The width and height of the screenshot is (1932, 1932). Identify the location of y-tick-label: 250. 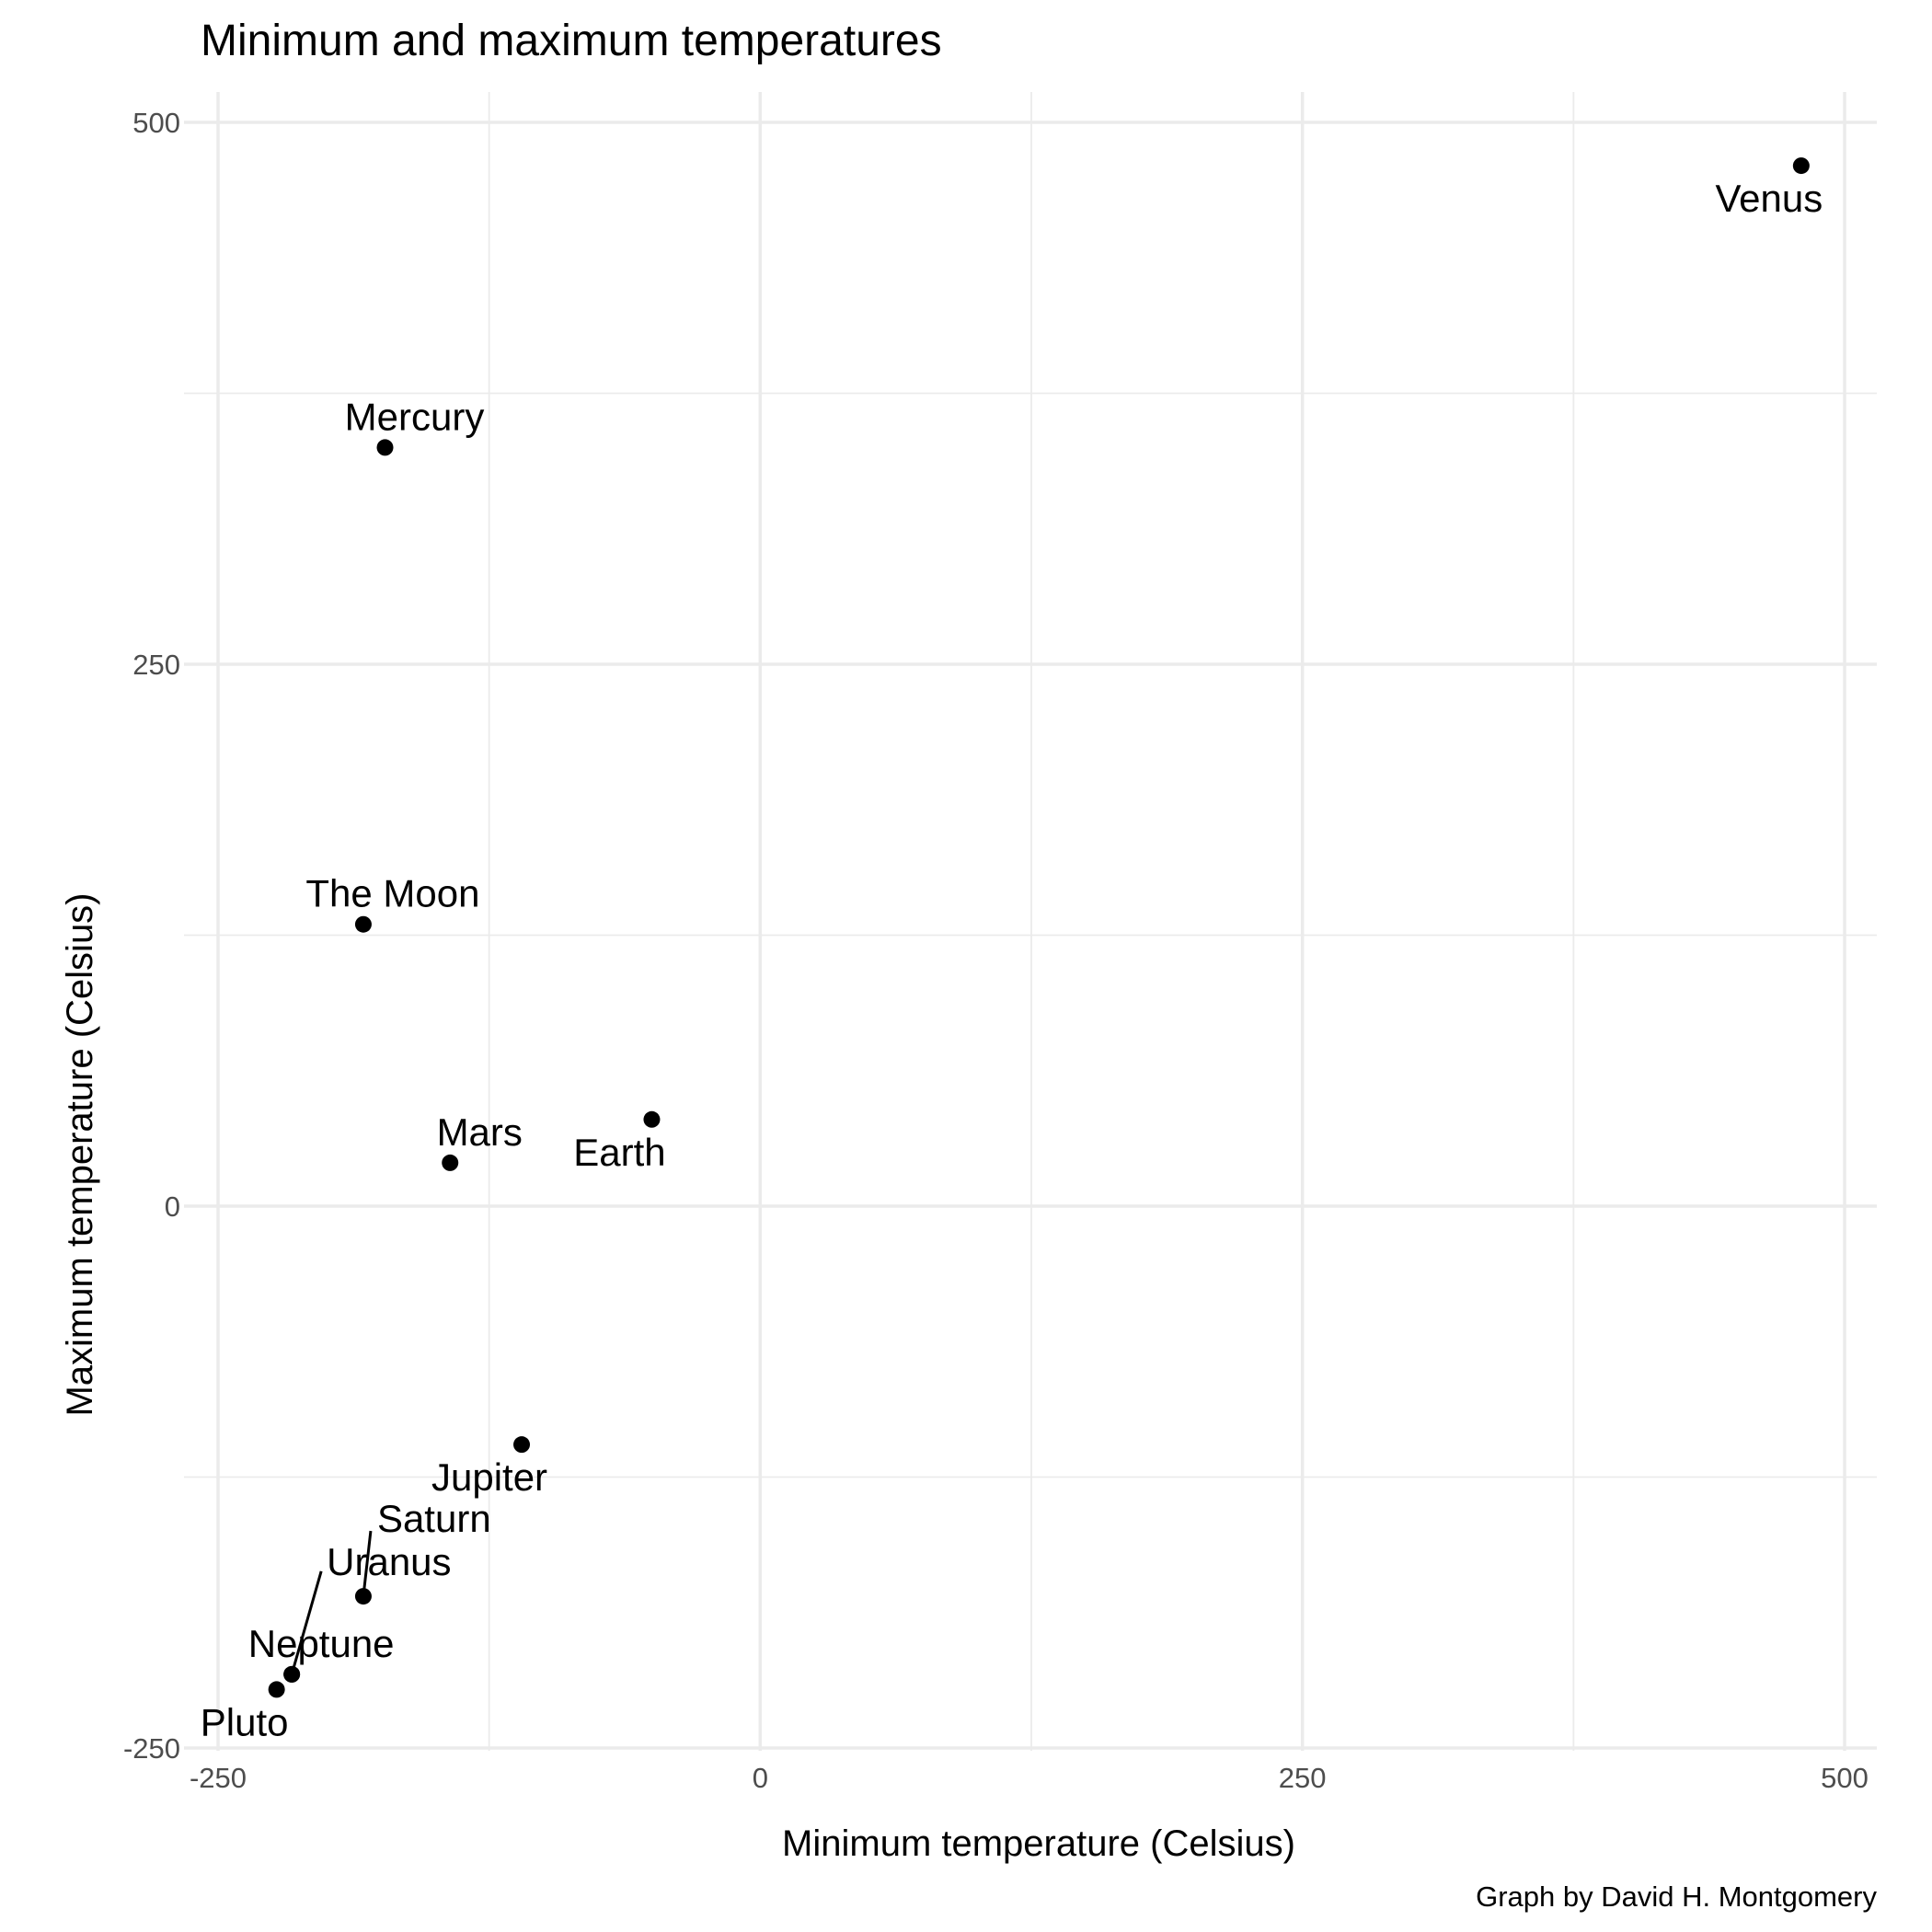
(156, 665).